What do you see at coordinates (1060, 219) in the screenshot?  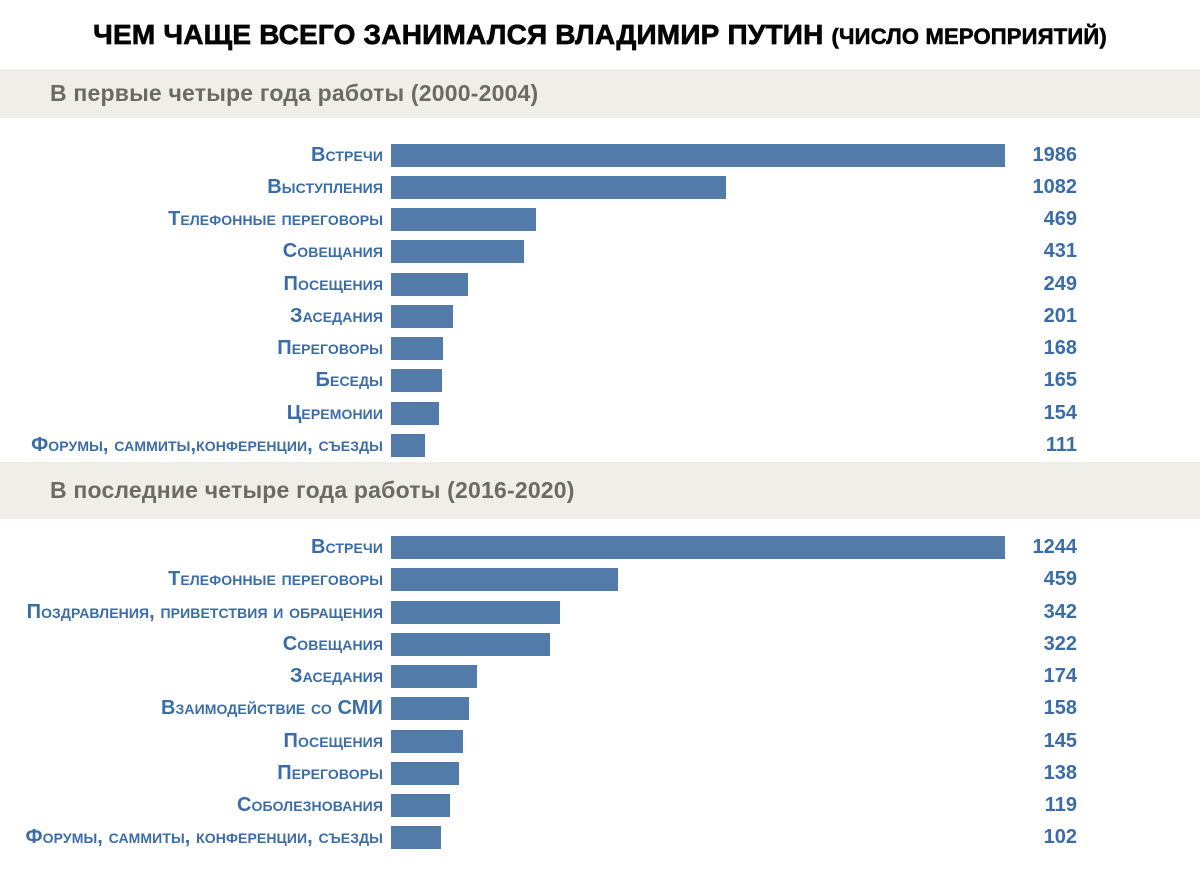 I see `value-label: 469` at bounding box center [1060, 219].